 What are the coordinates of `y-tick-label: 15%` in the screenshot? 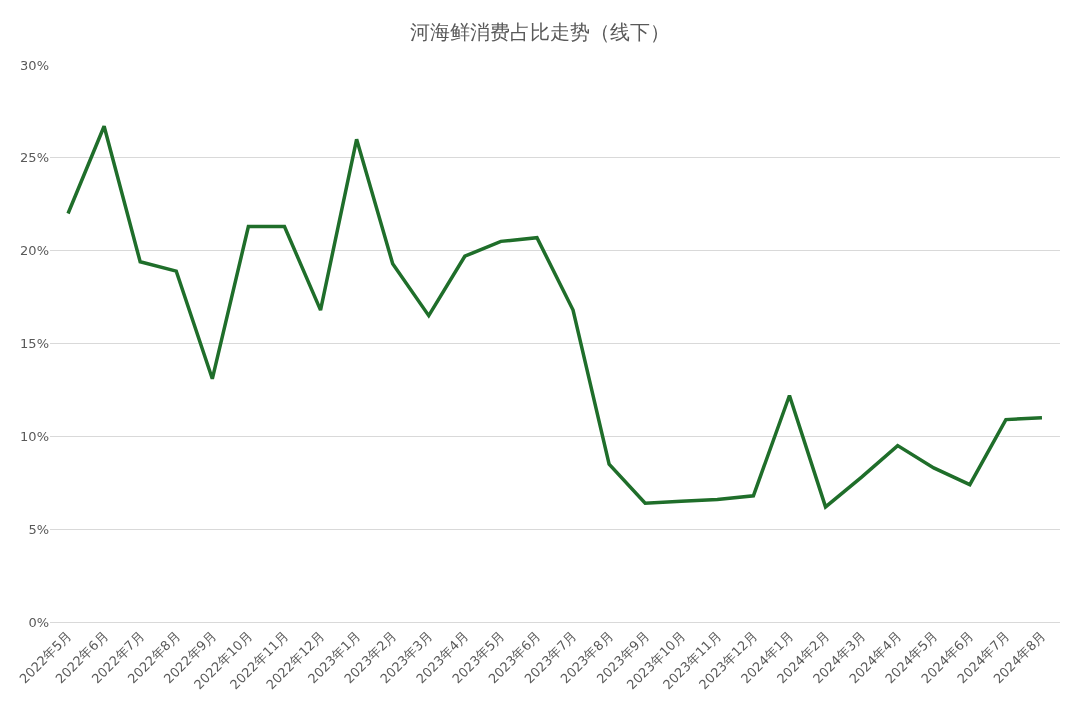 It's located at (34, 344).